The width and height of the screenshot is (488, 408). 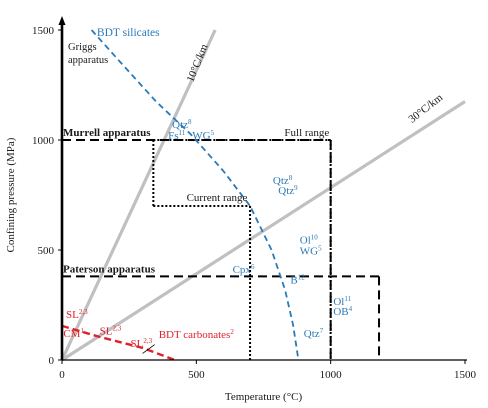 I want to click on annotation-qtz-12-text: Qtz, so click(x=312, y=334).